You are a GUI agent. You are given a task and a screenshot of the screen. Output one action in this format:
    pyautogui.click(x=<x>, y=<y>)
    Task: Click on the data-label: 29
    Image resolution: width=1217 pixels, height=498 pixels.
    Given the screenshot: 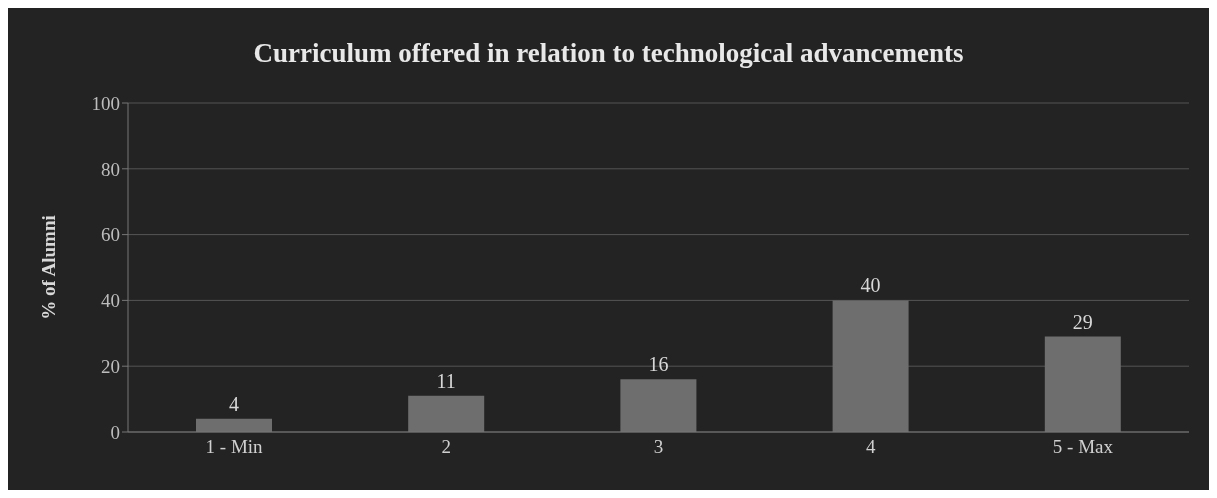 What is the action you would take?
    pyautogui.click(x=1082, y=321)
    